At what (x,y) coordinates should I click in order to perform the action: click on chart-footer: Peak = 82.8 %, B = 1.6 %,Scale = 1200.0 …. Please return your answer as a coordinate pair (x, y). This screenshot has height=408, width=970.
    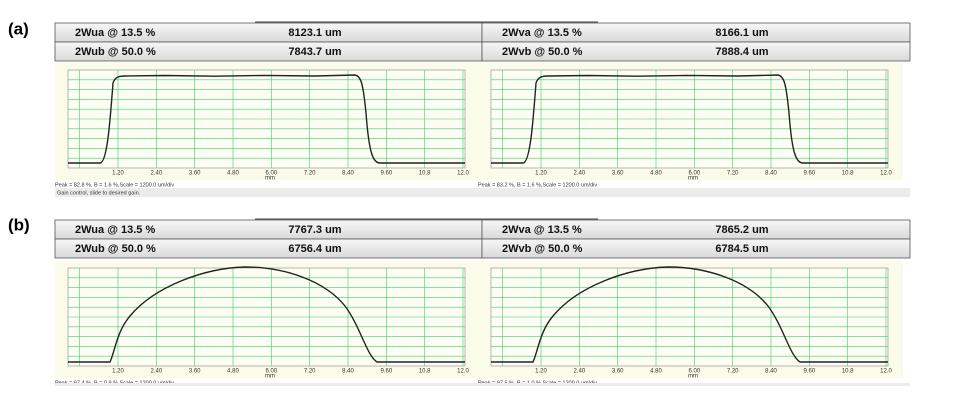
    Looking at the image, I should click on (114, 185).